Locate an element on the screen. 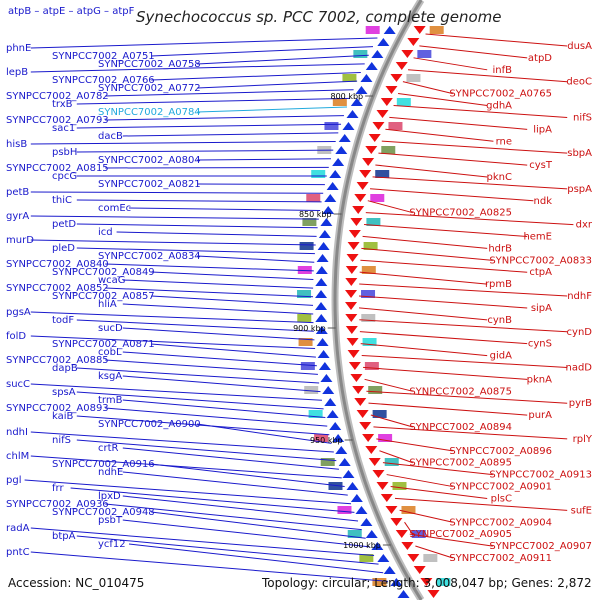 This screenshot has width=600, height=600. right-gene-label: cynD is located at coordinates (580, 332).